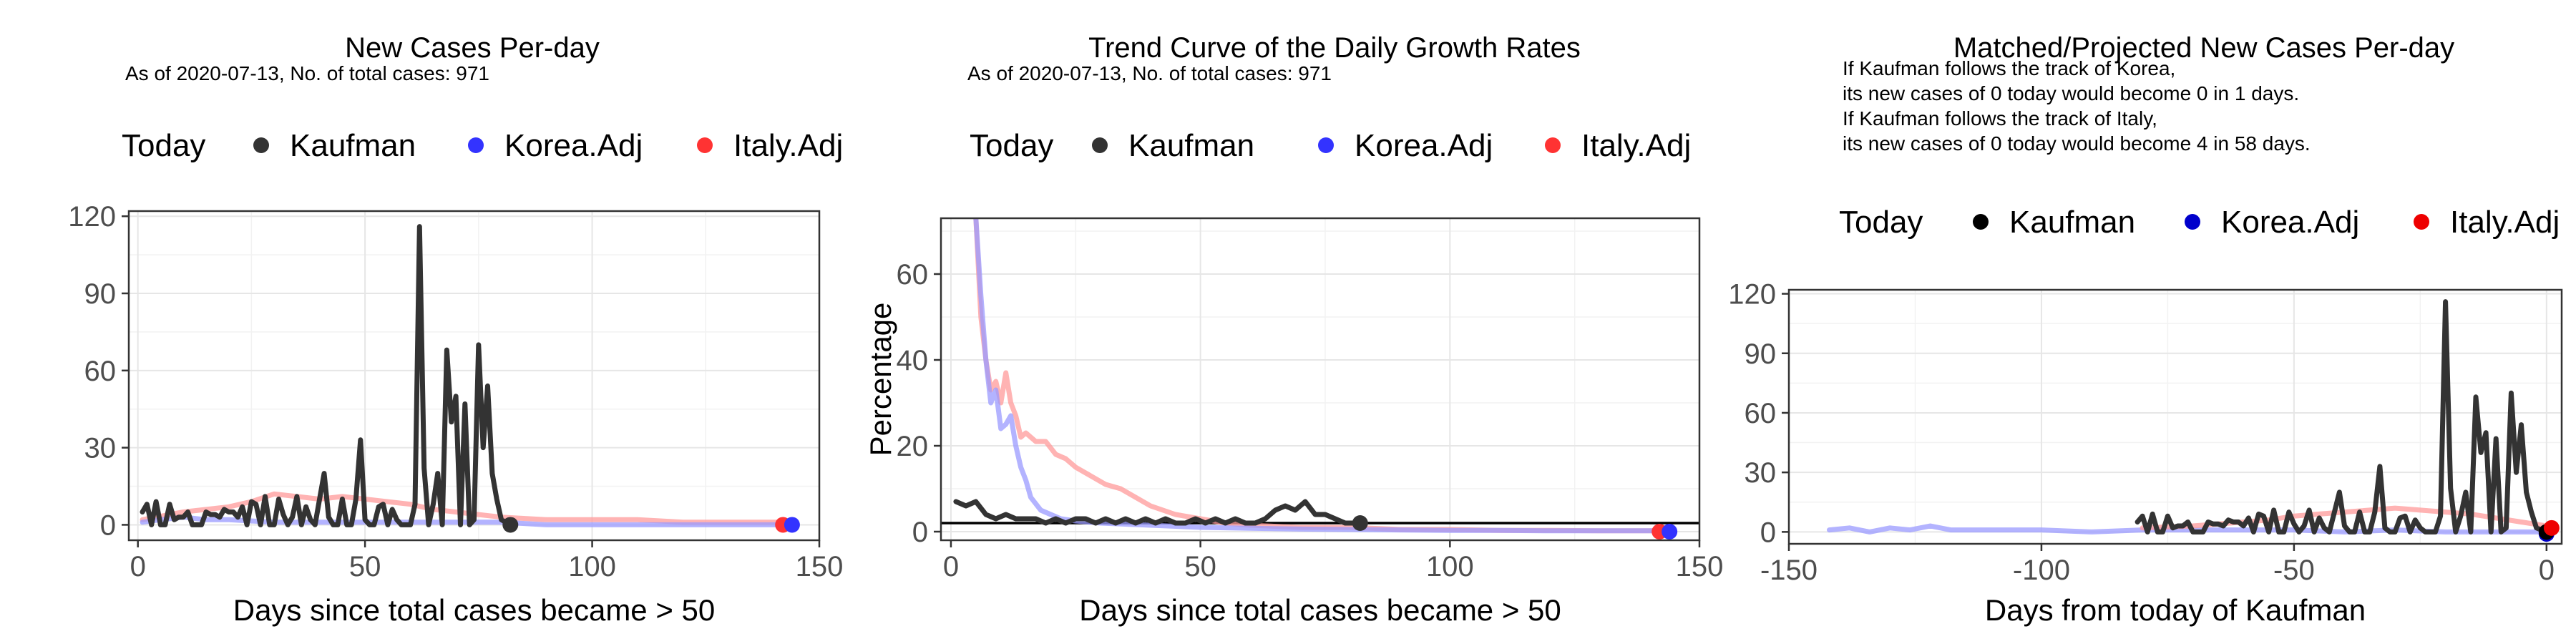  Describe the element at coordinates (913, 446) in the screenshot. I see `y-tick-label: 20` at that location.